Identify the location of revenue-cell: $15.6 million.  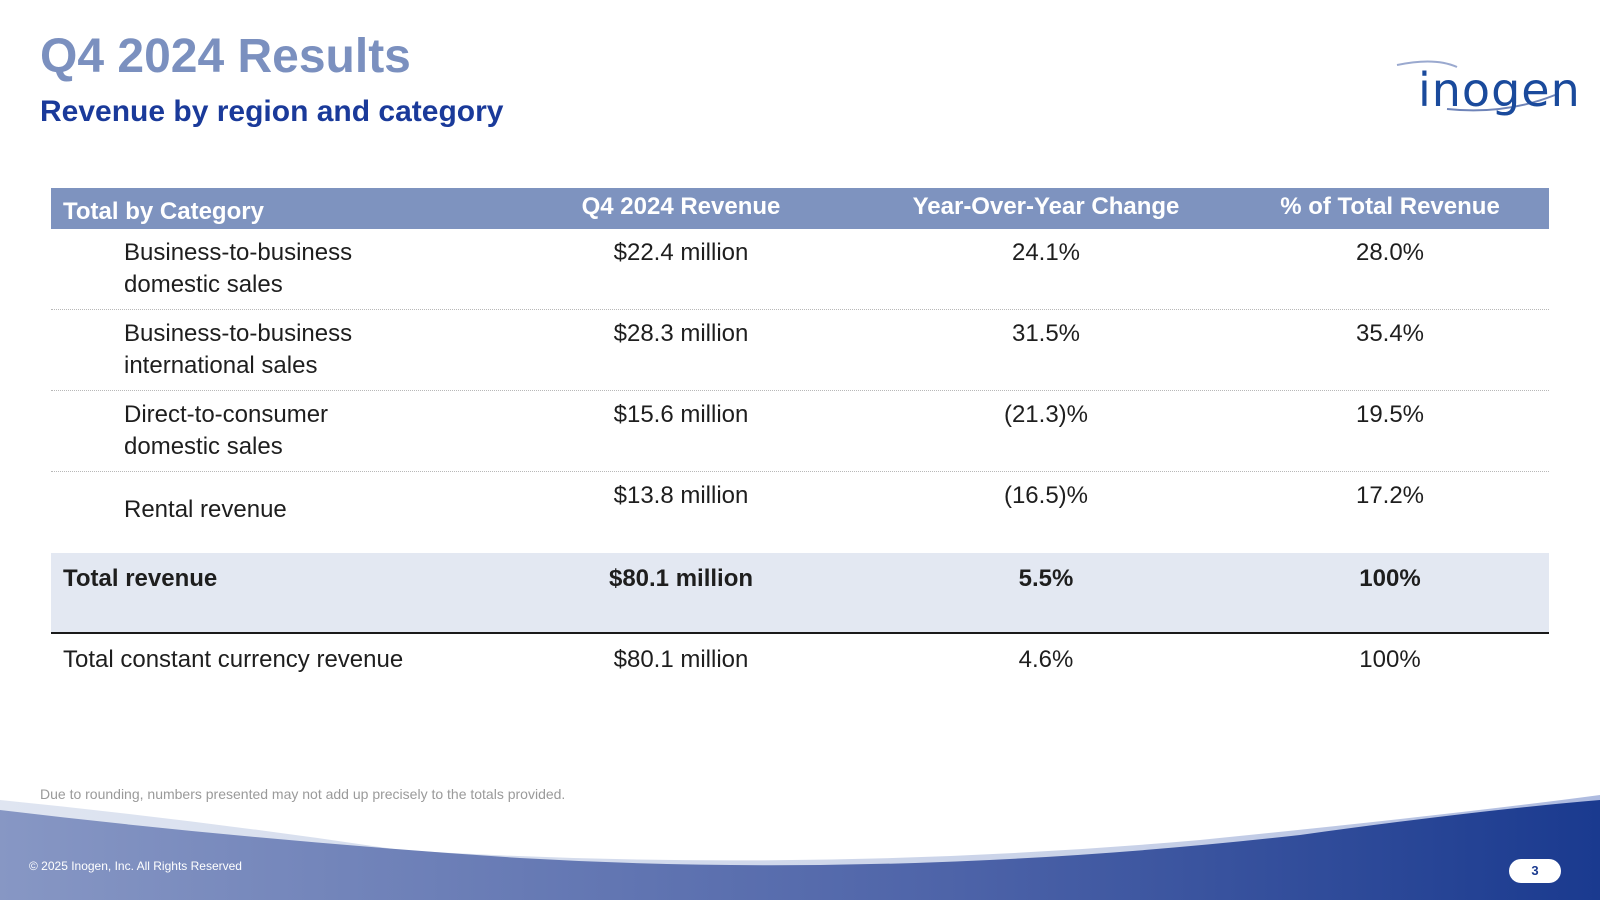
(681, 414).